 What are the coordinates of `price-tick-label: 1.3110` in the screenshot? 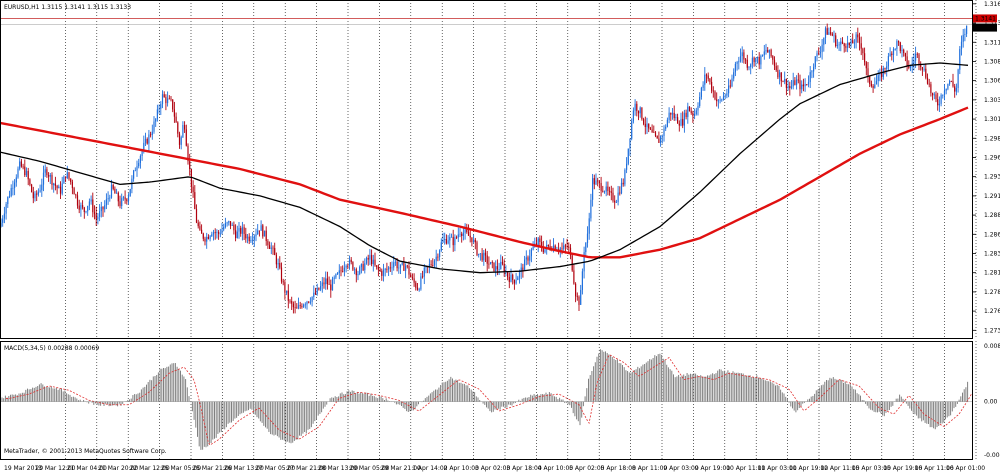 It's located at (992, 42).